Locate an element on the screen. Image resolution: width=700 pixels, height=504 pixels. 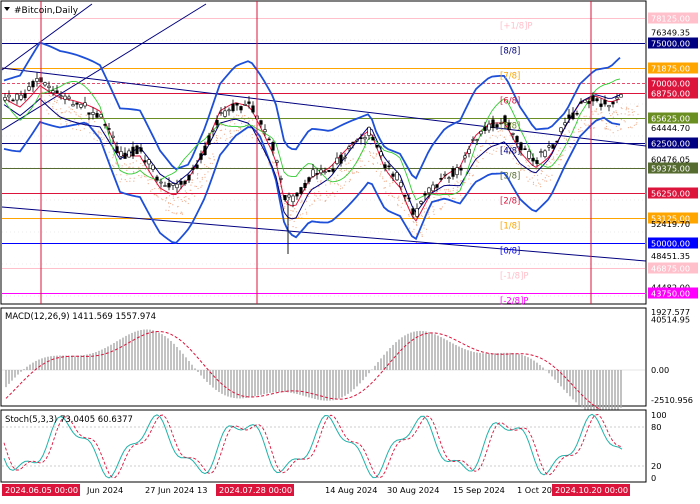
macd-signal-line is located at coordinates (313, 372).